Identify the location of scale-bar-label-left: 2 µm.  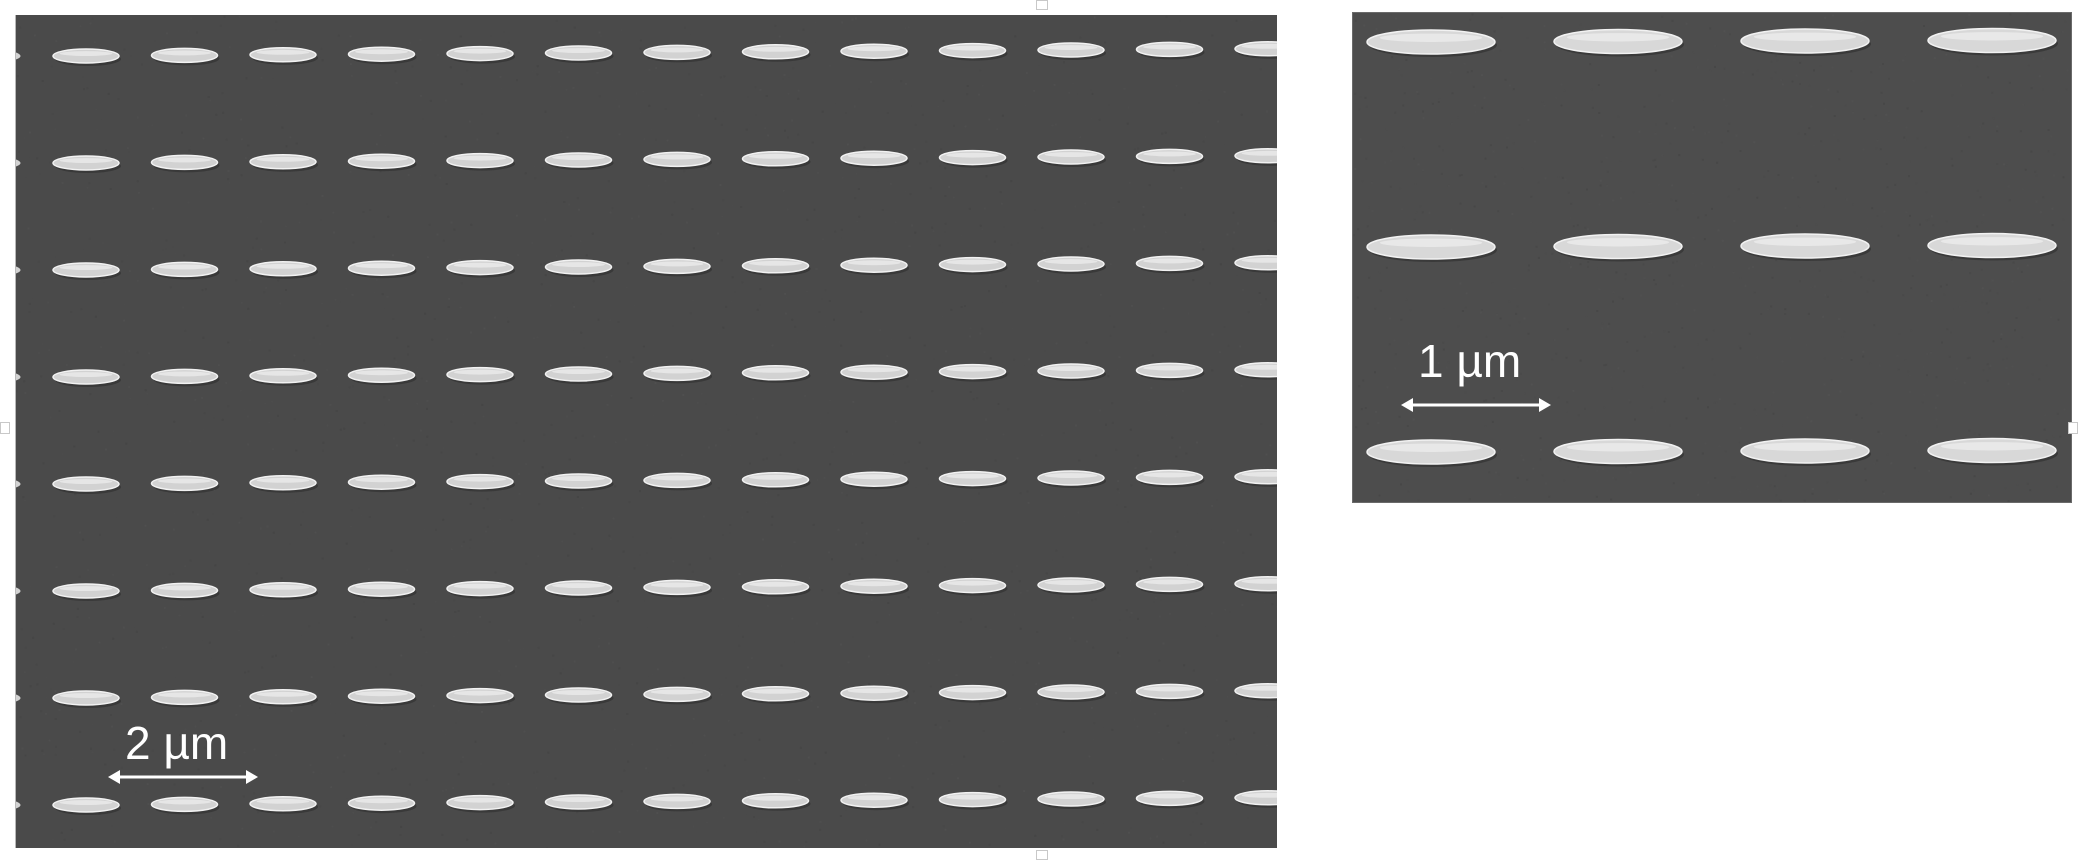
(177, 743).